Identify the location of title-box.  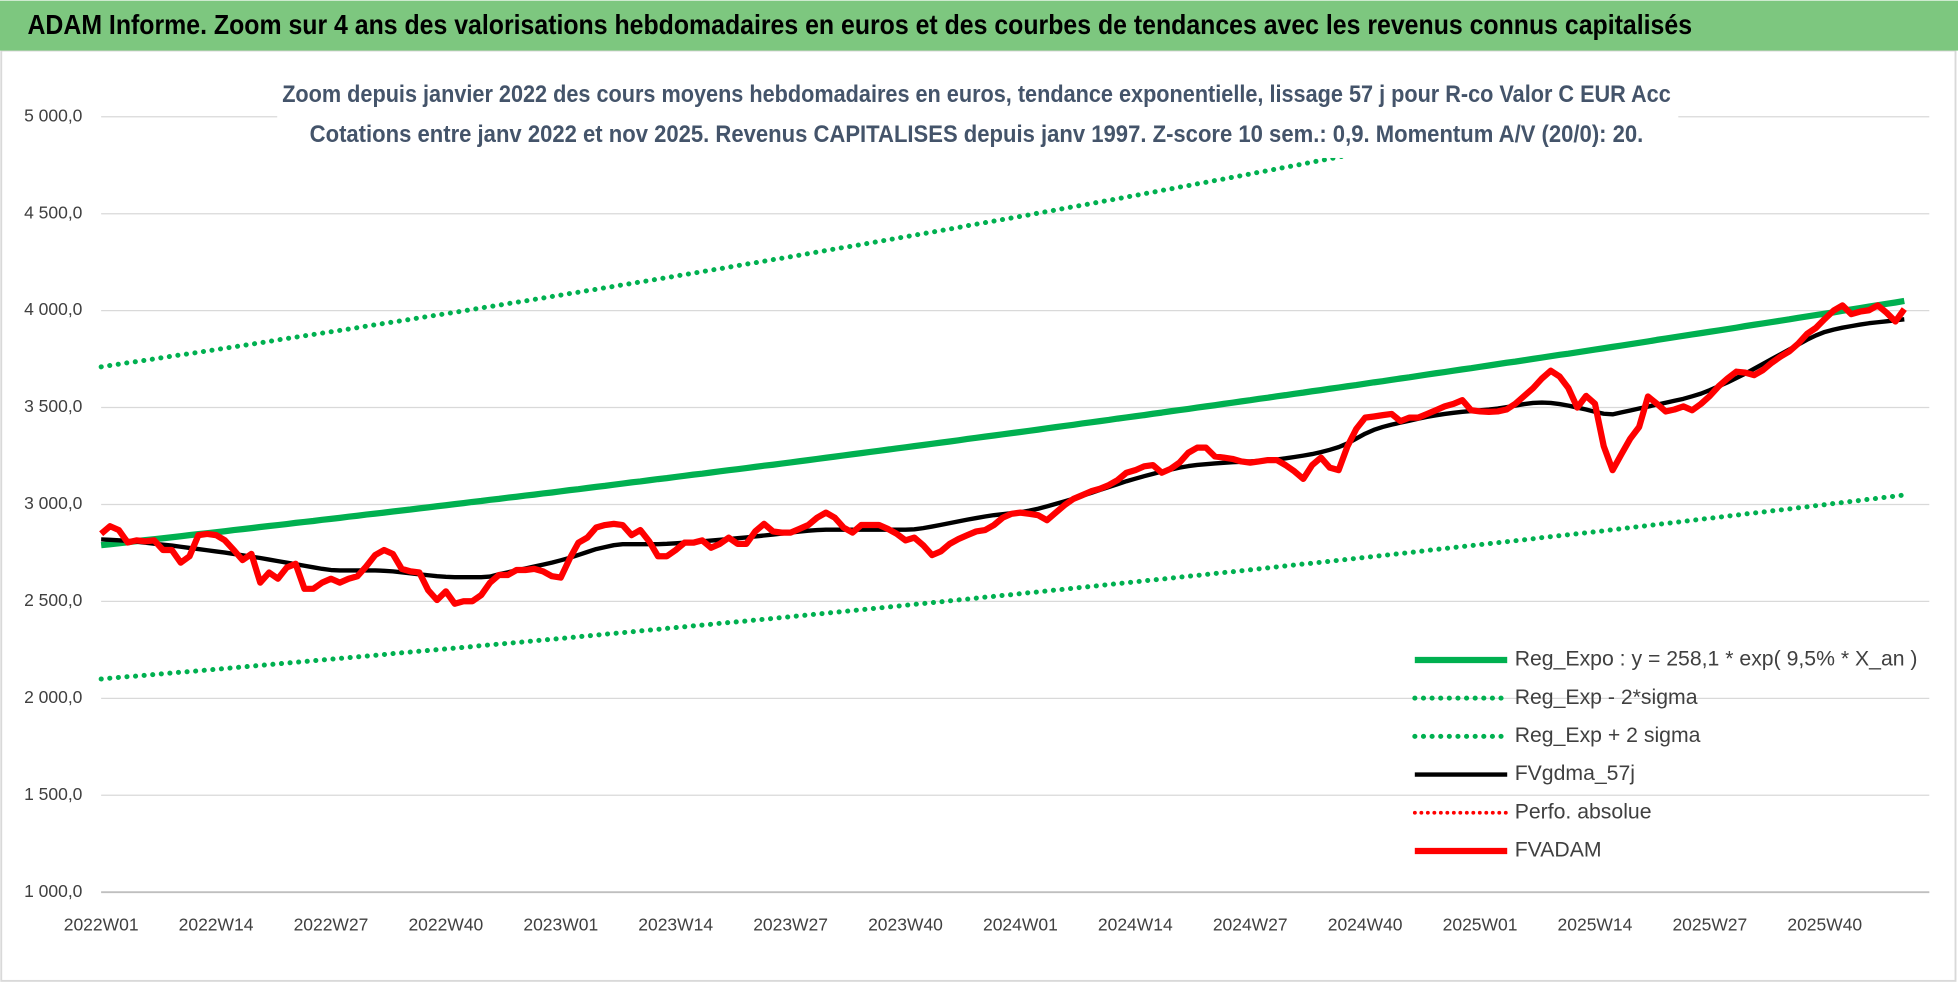
(978, 116).